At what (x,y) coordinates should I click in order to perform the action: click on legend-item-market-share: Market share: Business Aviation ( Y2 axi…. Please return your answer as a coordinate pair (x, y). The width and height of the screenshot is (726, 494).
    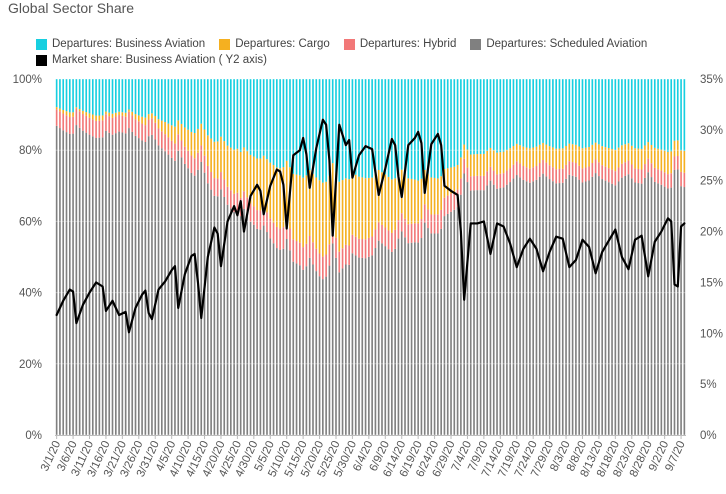
    Looking at the image, I should click on (151, 60).